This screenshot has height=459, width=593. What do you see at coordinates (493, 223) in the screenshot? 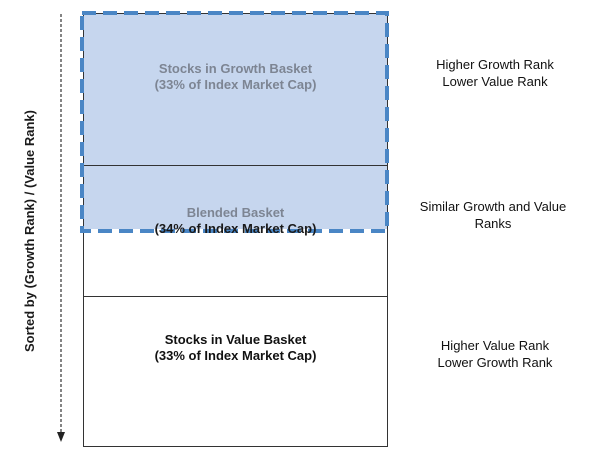
I see `side-label-middle-line2: Ranks` at bounding box center [493, 223].